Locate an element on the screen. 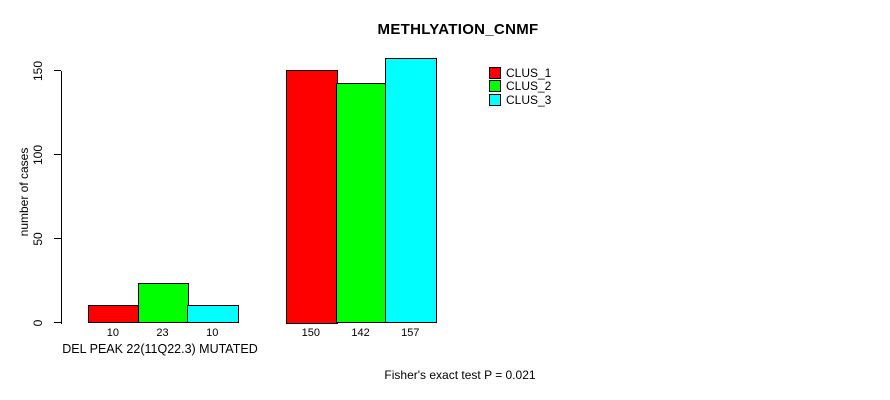  legend-label: CLUS_2 is located at coordinates (529, 86).